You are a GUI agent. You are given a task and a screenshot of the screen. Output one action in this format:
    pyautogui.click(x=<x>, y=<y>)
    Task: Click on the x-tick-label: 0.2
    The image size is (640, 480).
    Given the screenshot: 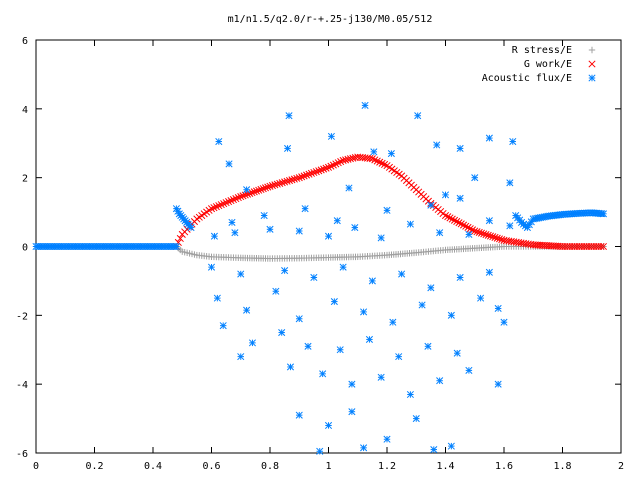 What is the action you would take?
    pyautogui.click(x=94, y=466)
    